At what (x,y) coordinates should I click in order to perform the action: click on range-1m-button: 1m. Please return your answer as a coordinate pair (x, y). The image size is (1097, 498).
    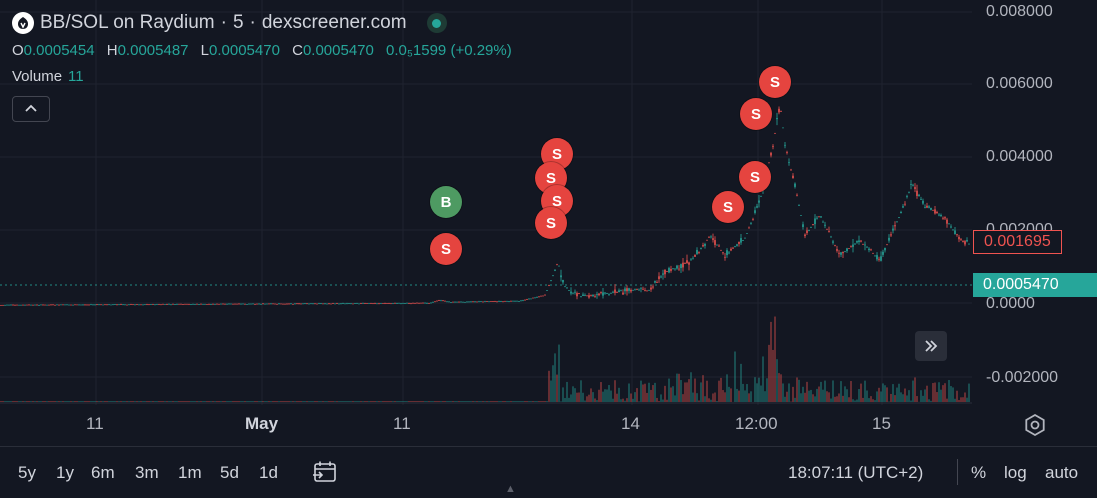
    Looking at the image, I should click on (190, 472).